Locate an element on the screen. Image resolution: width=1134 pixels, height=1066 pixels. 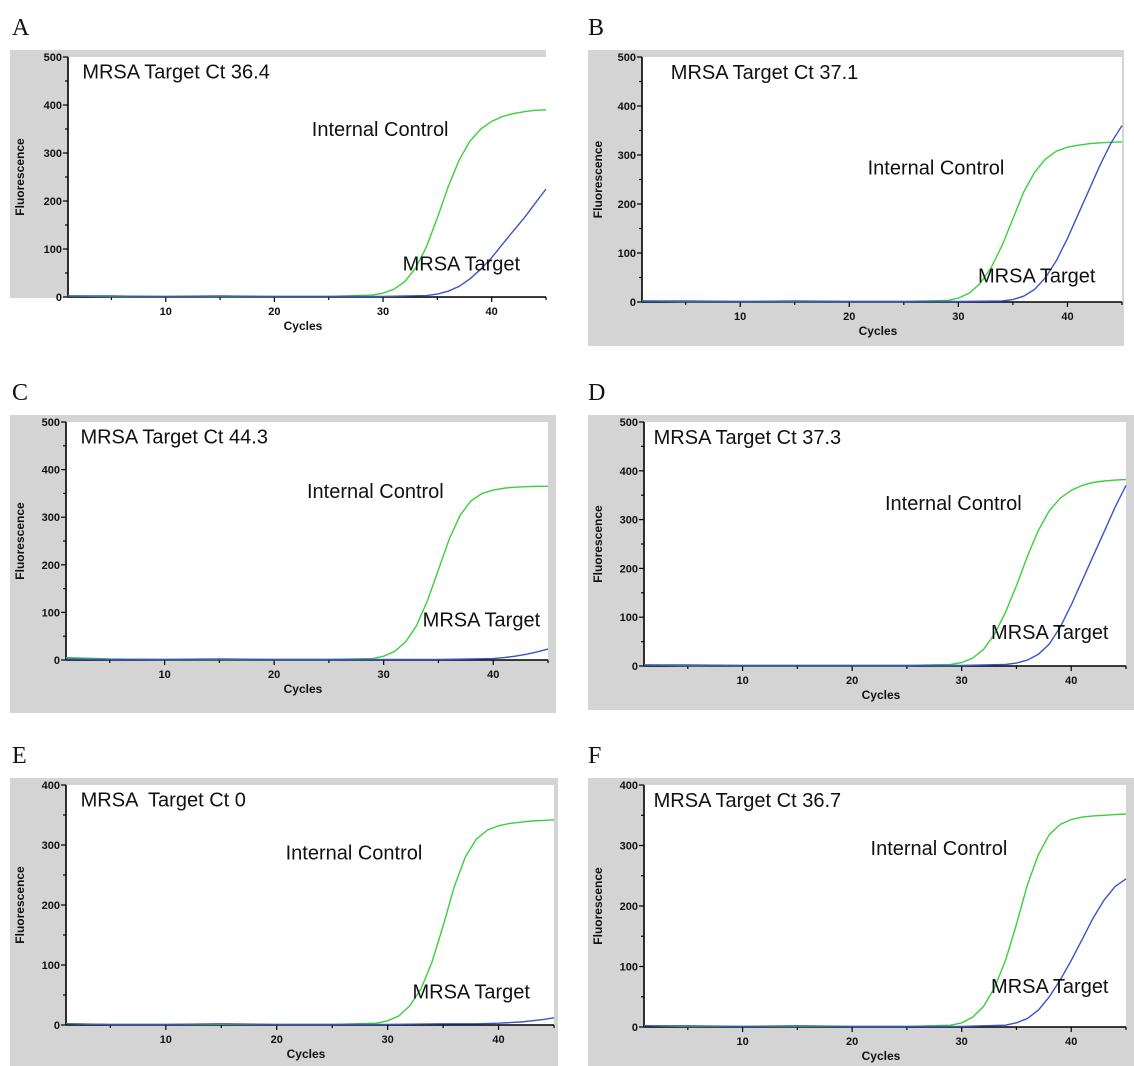
chart-title: MRSA Target Ct 36.7 is located at coordinates (748, 801).